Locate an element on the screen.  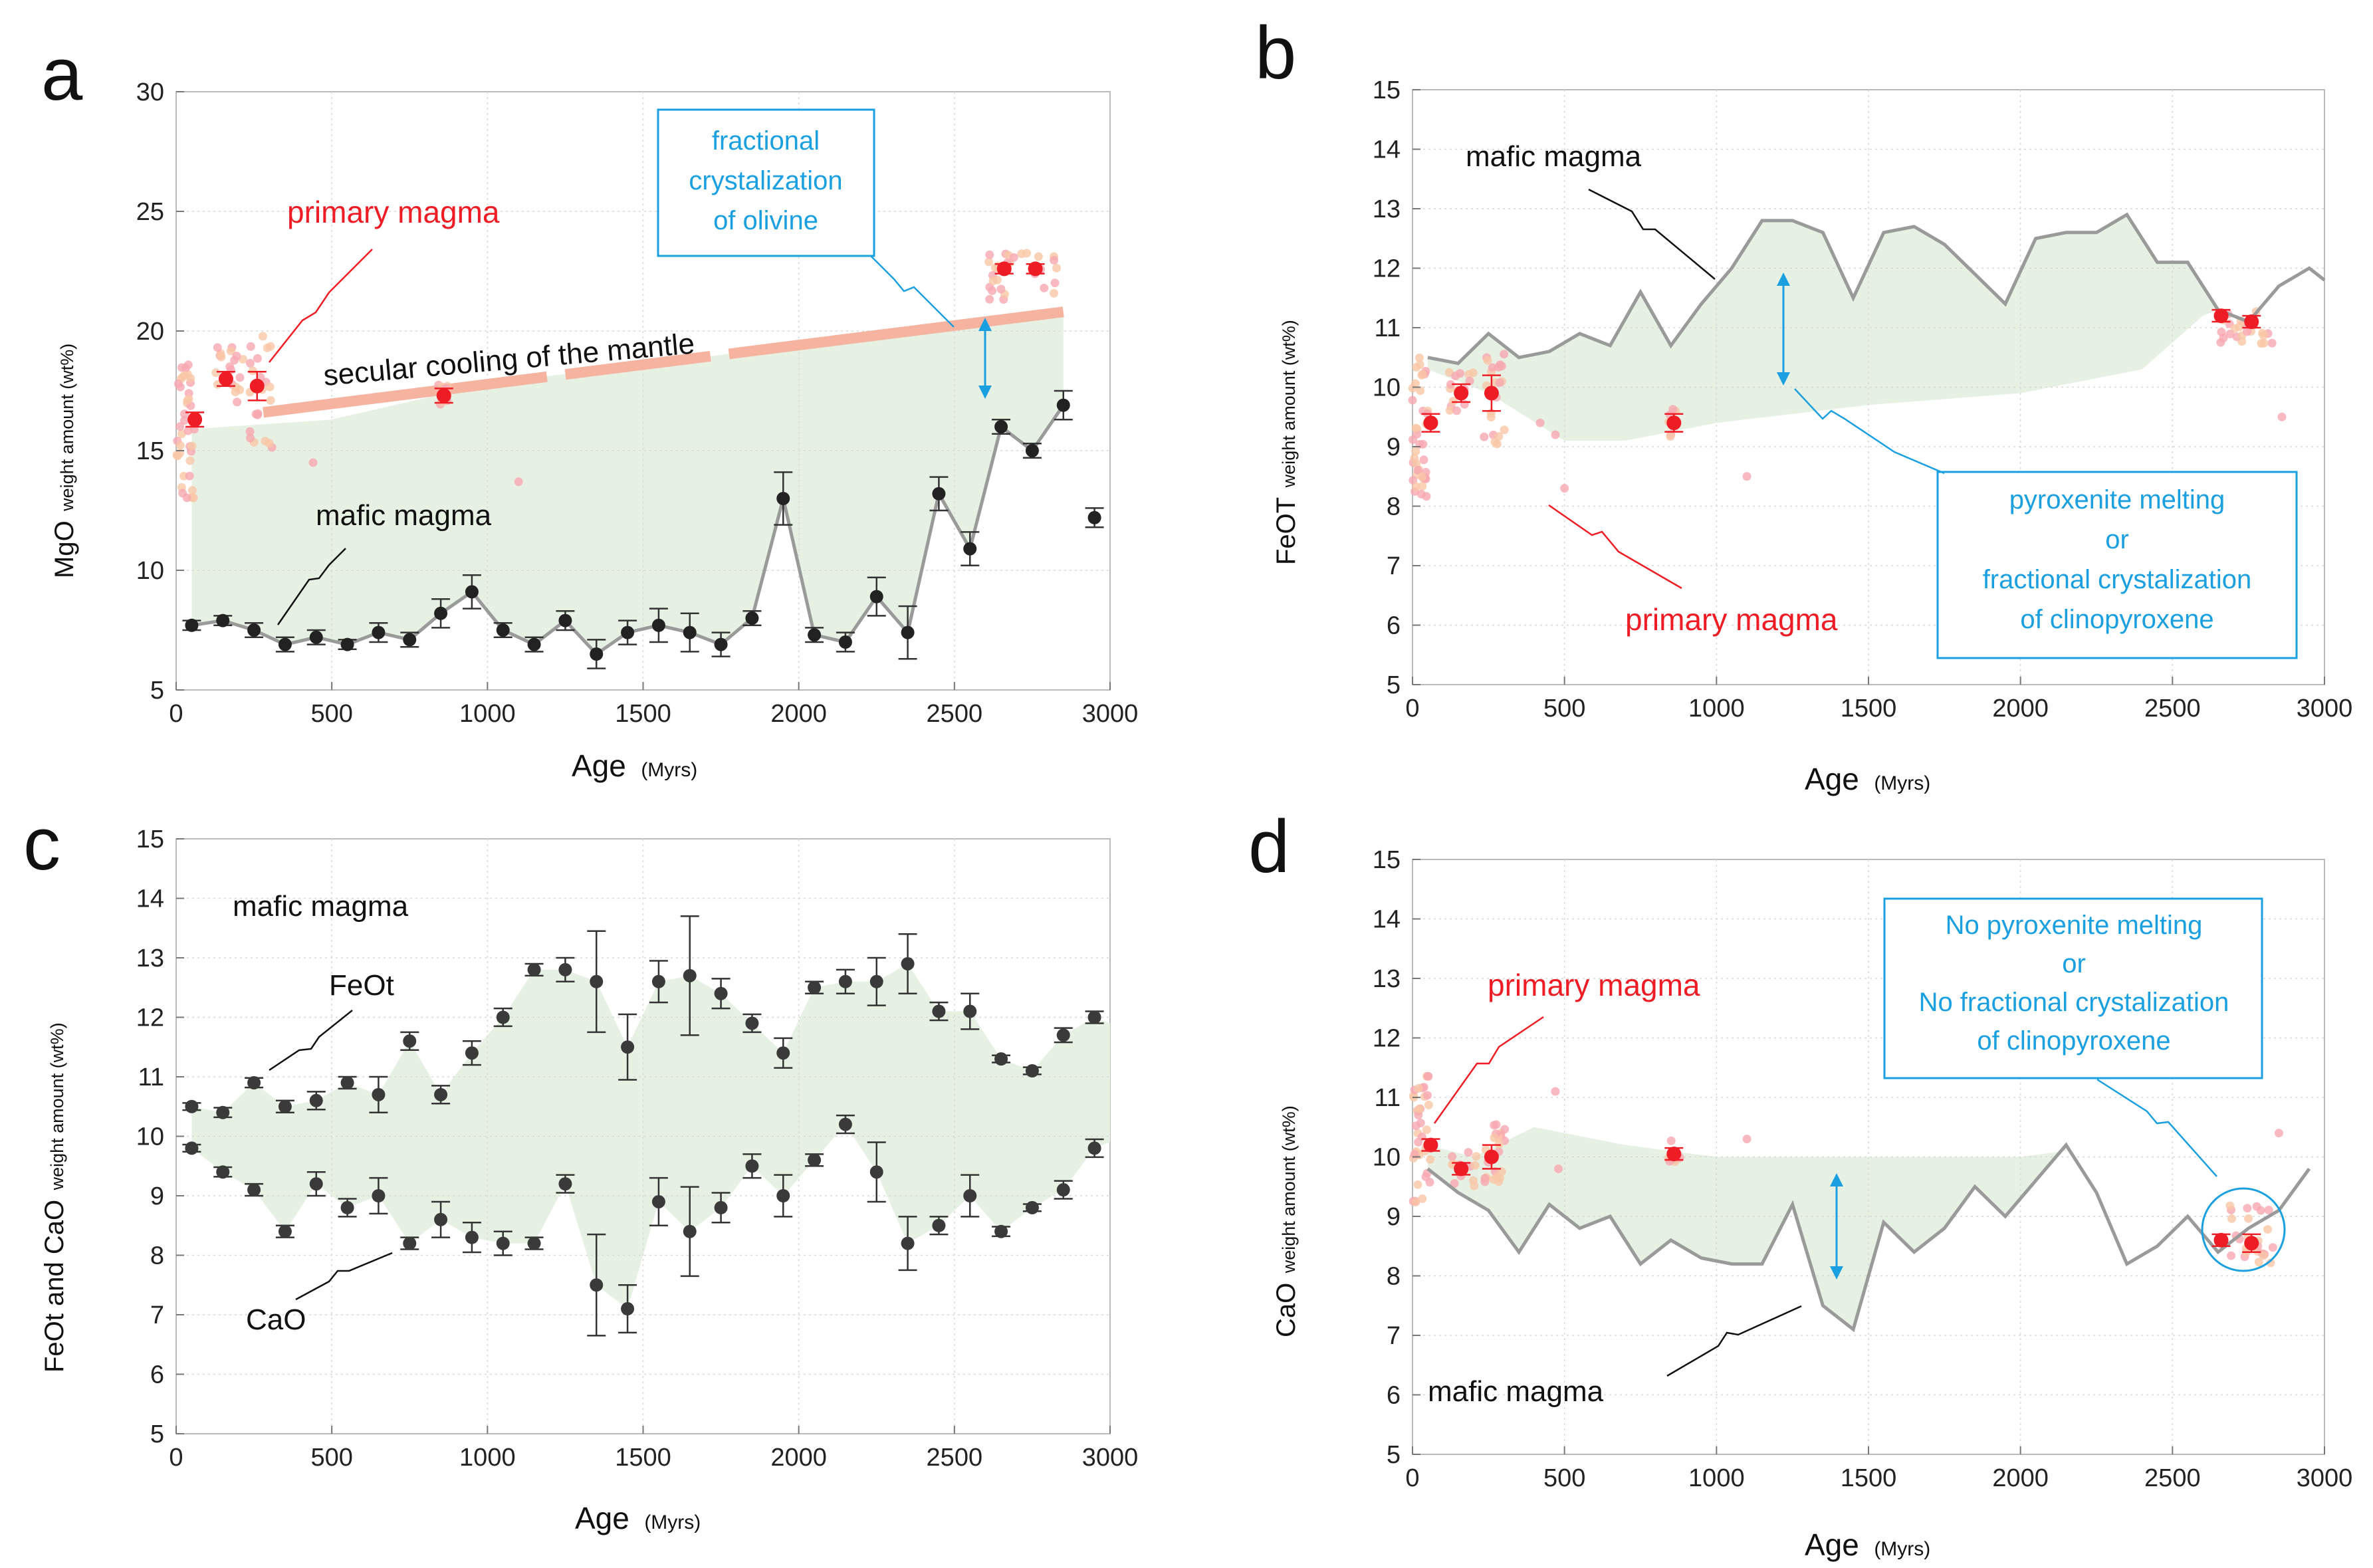
olivine-arrow-a is located at coordinates (985, 358).